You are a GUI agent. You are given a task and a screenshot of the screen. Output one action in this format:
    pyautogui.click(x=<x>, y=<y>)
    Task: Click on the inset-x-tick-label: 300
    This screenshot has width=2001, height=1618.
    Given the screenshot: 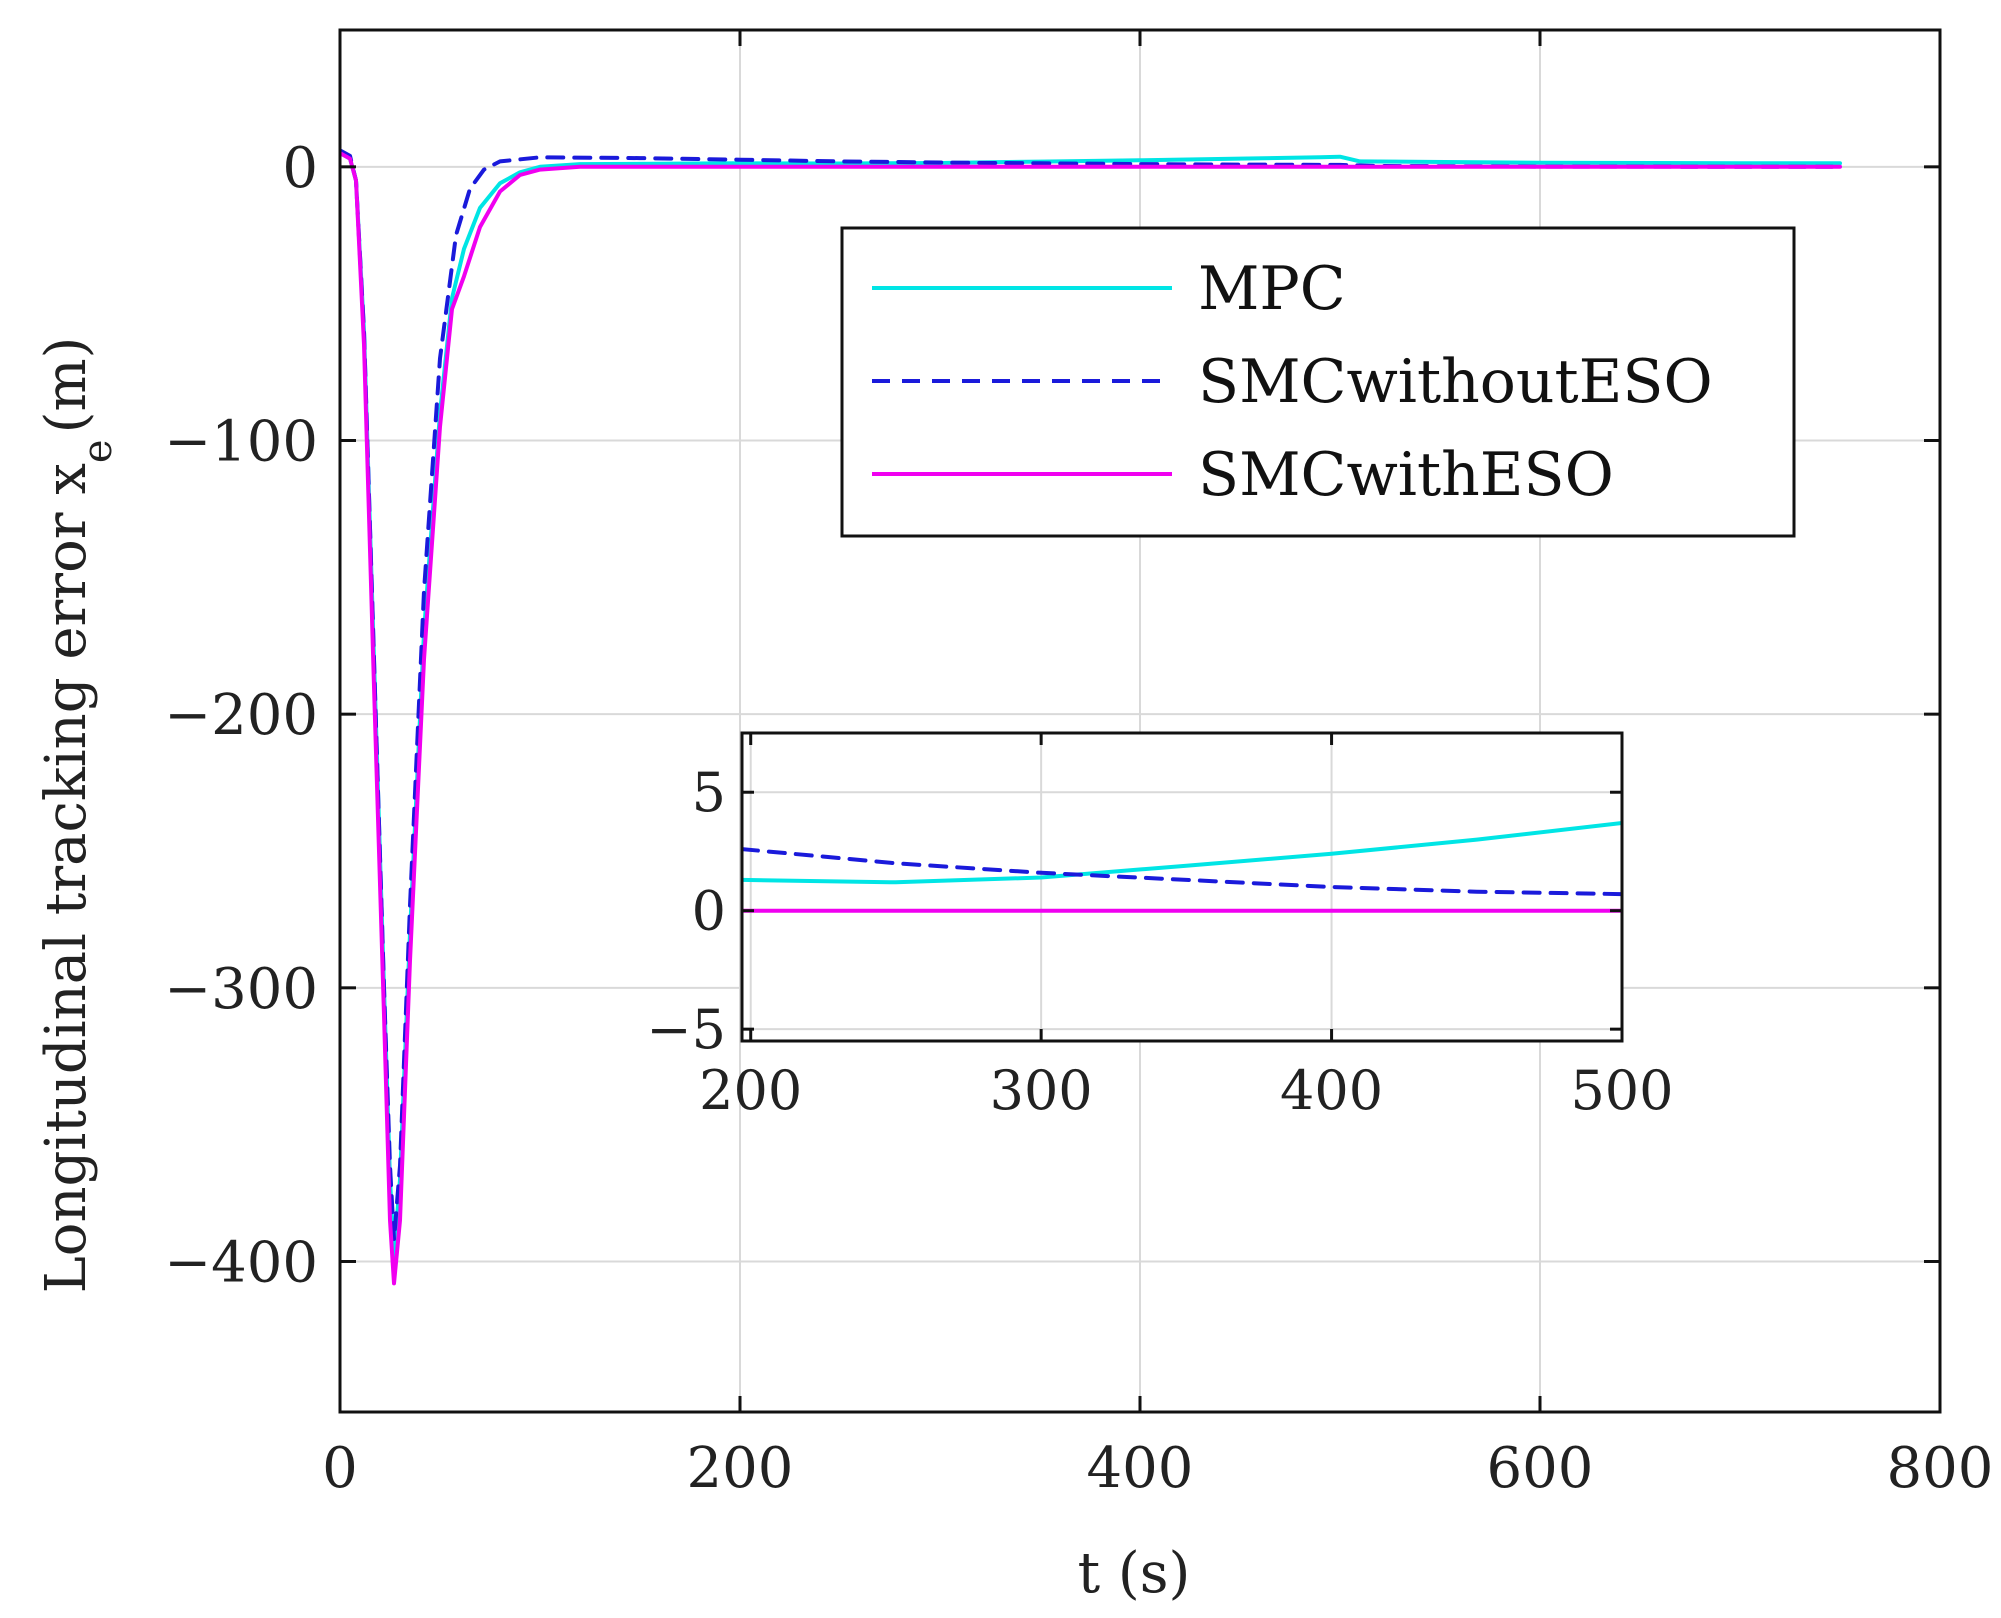 What is the action you would take?
    pyautogui.click(x=1041, y=1090)
    